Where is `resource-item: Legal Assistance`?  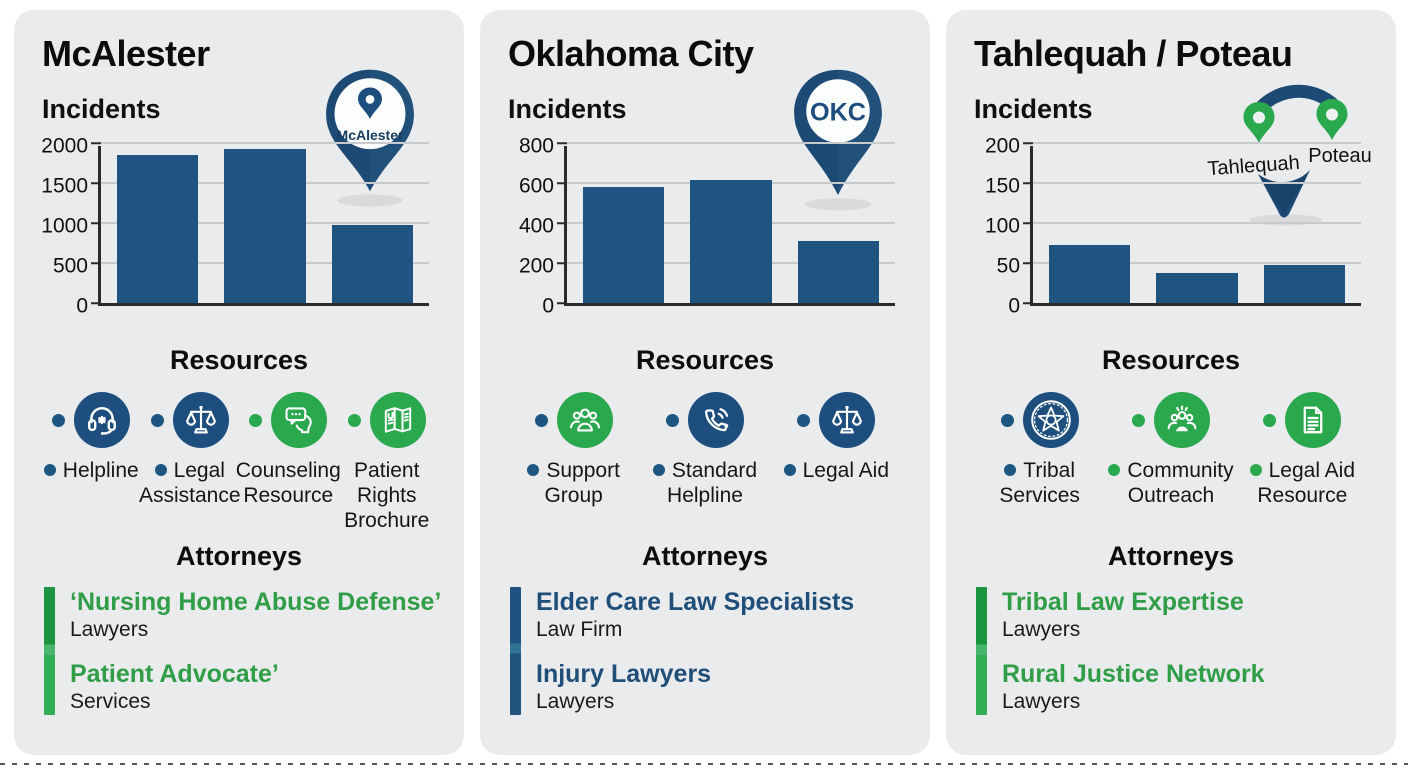
resource-item: Legal Assistance is located at coordinates (189, 464).